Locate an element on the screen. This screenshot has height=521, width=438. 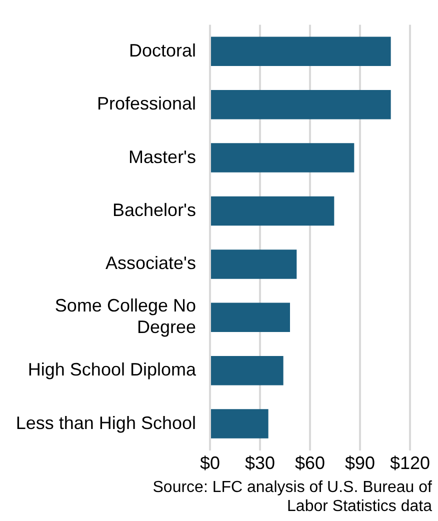
x-tick-label: $0 is located at coordinates (210, 463).